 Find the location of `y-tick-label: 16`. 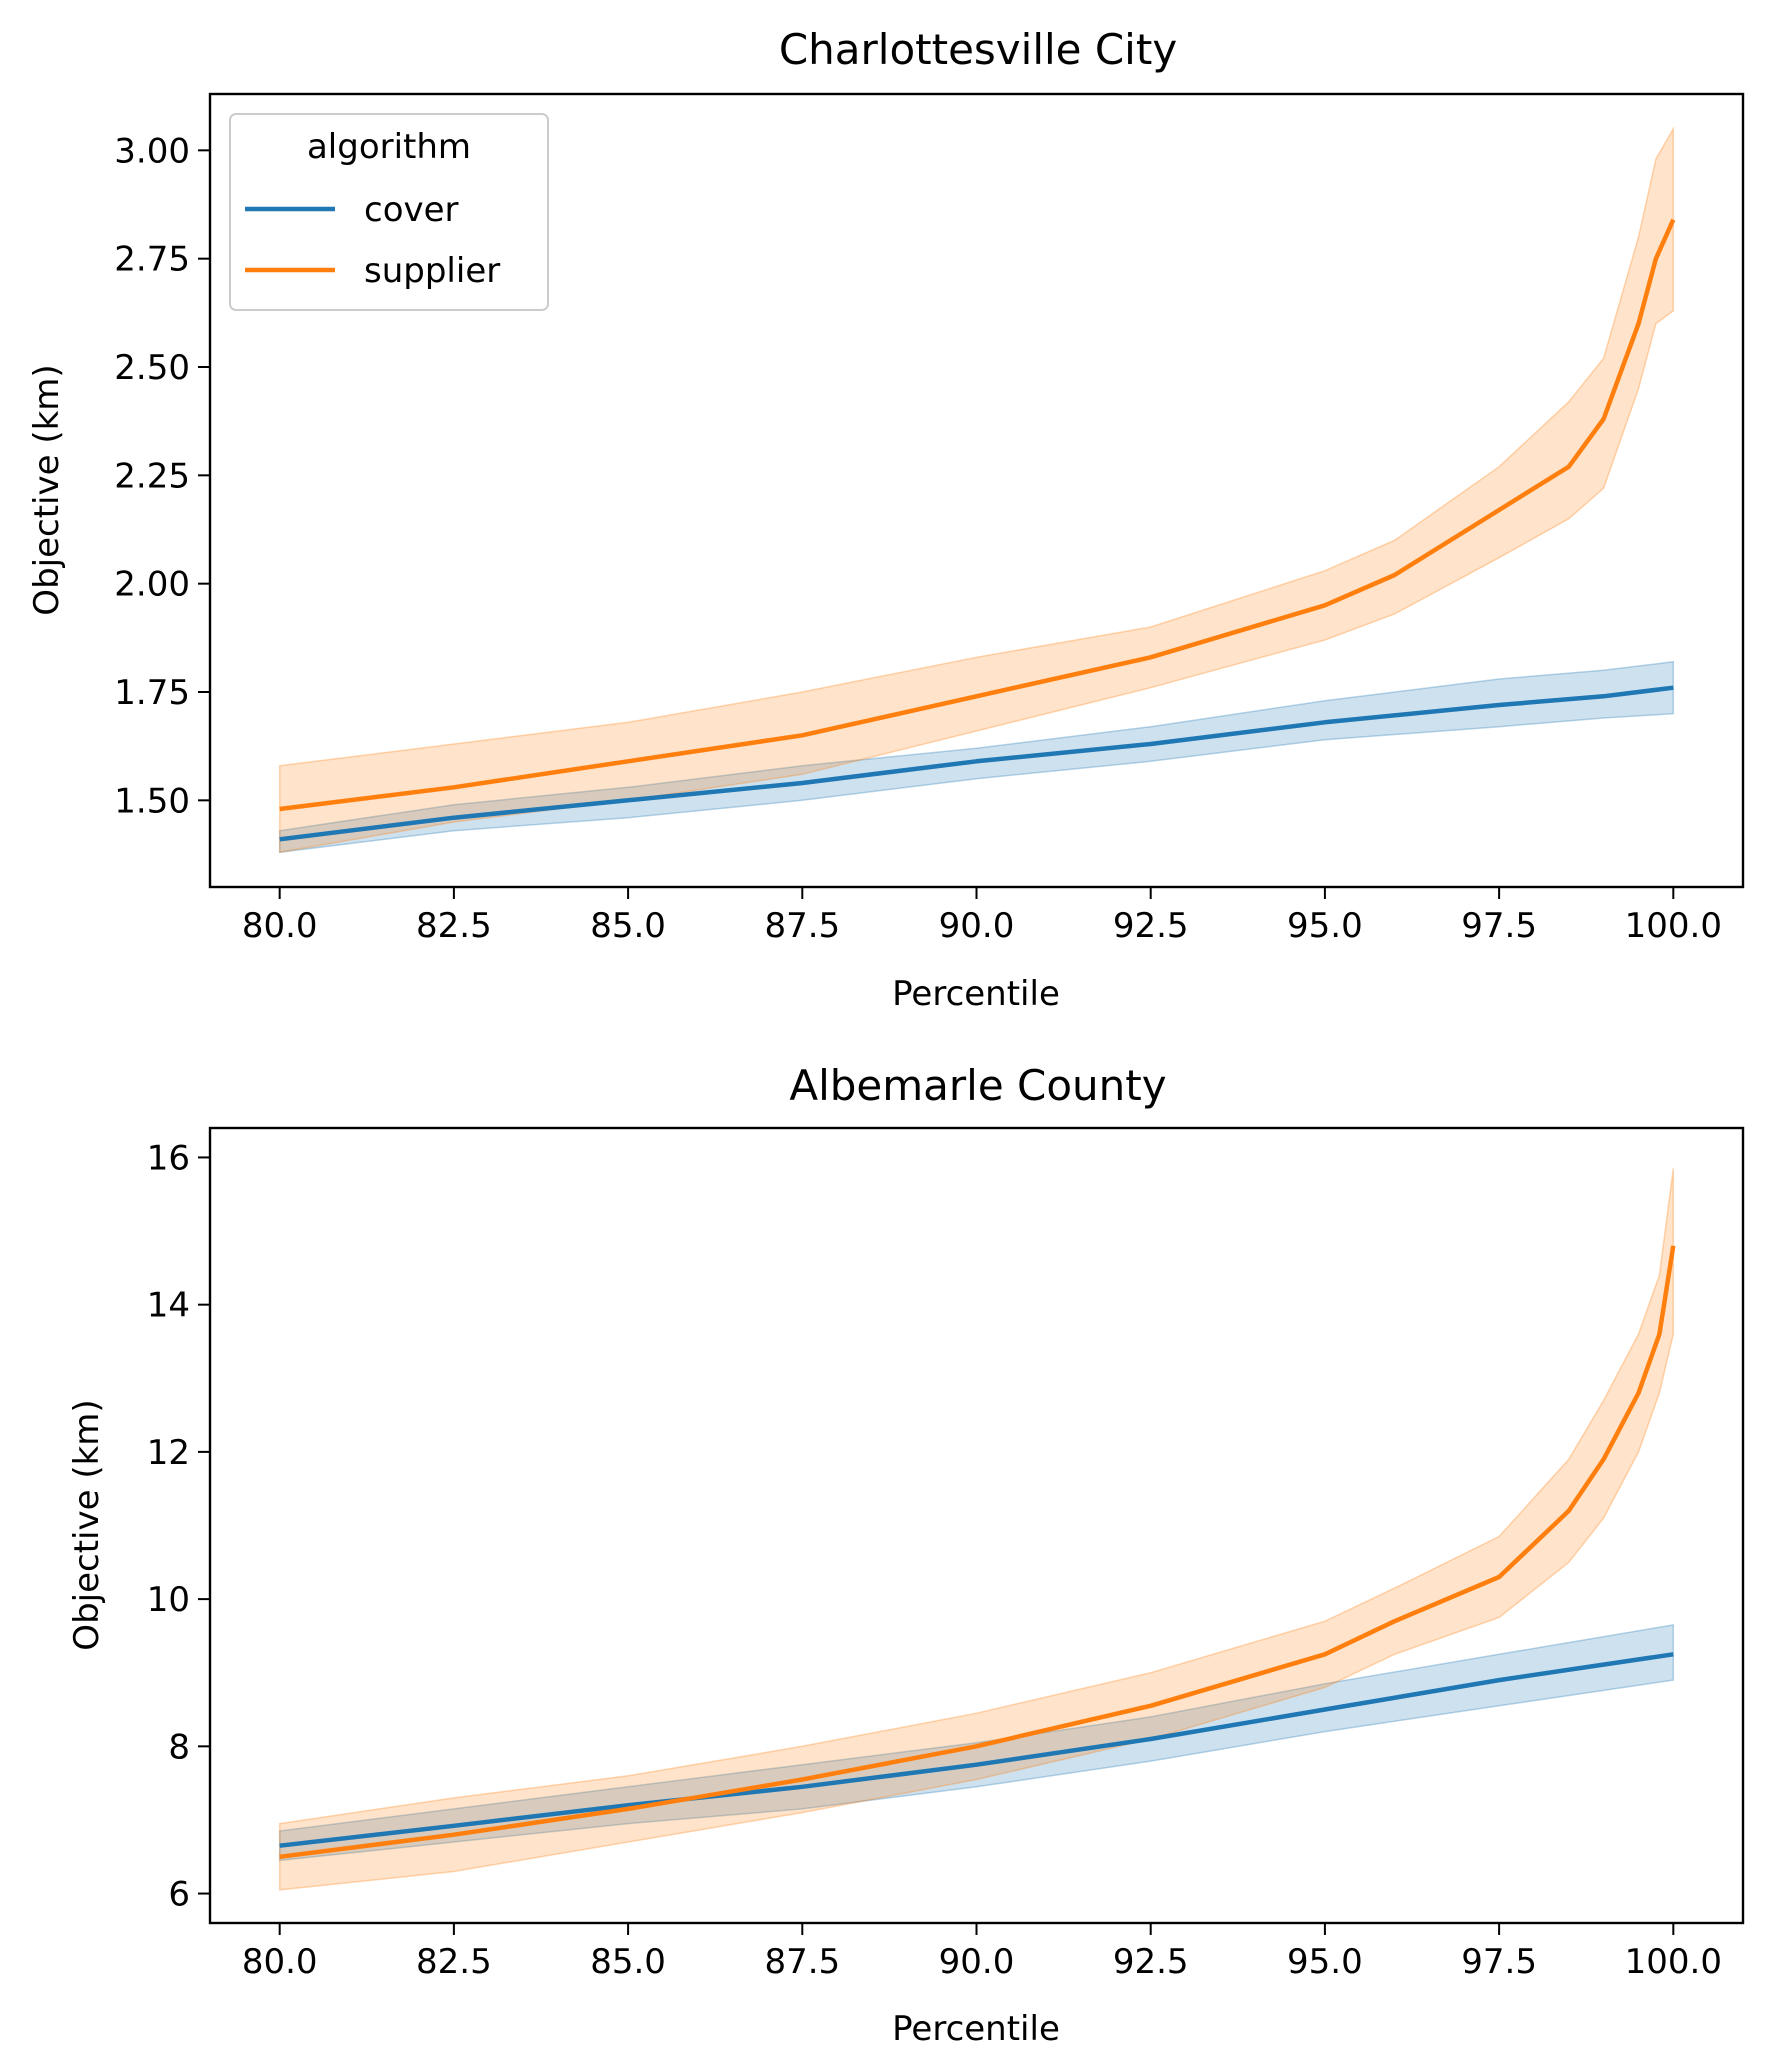

y-tick-label: 16 is located at coordinates (168, 1158).